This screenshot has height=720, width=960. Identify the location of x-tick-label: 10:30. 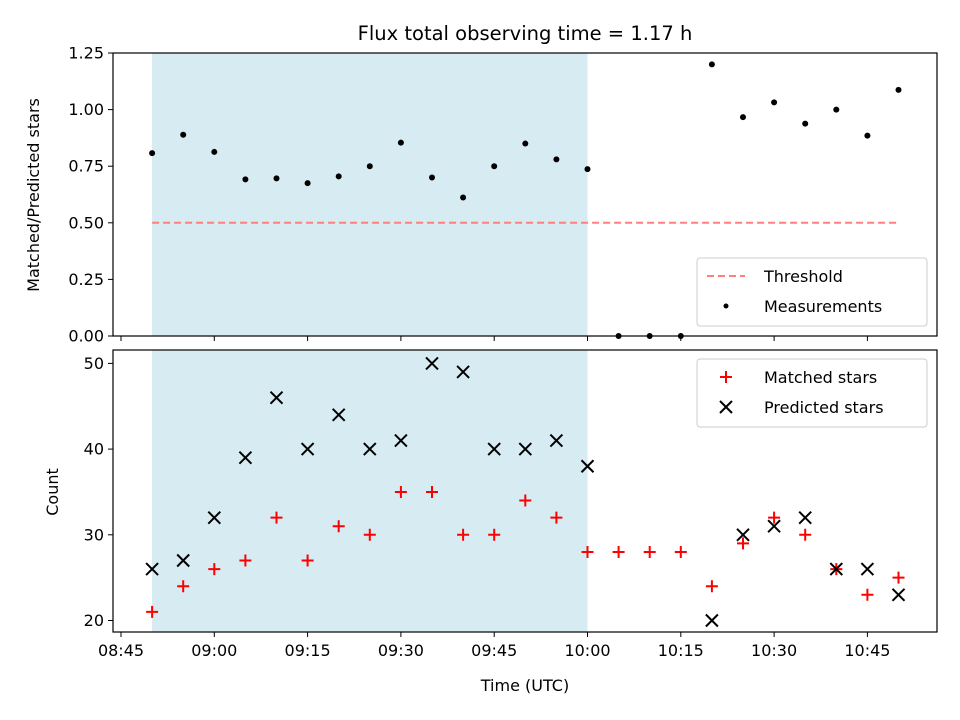
(774, 650).